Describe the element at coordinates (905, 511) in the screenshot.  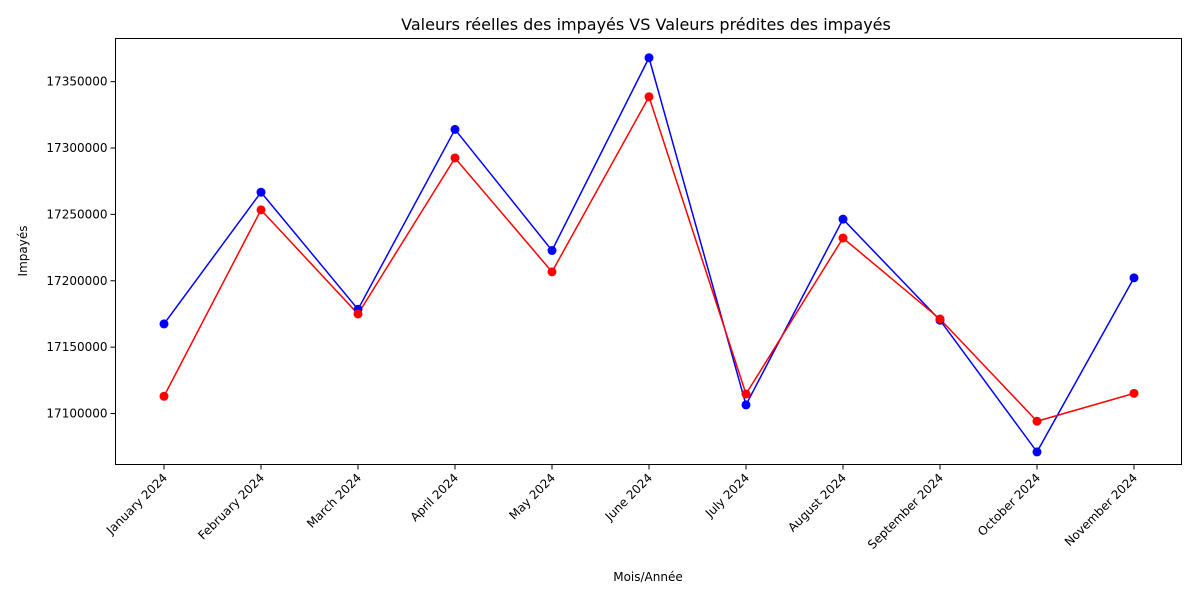
I see `x-tick-label: September 2024` at that location.